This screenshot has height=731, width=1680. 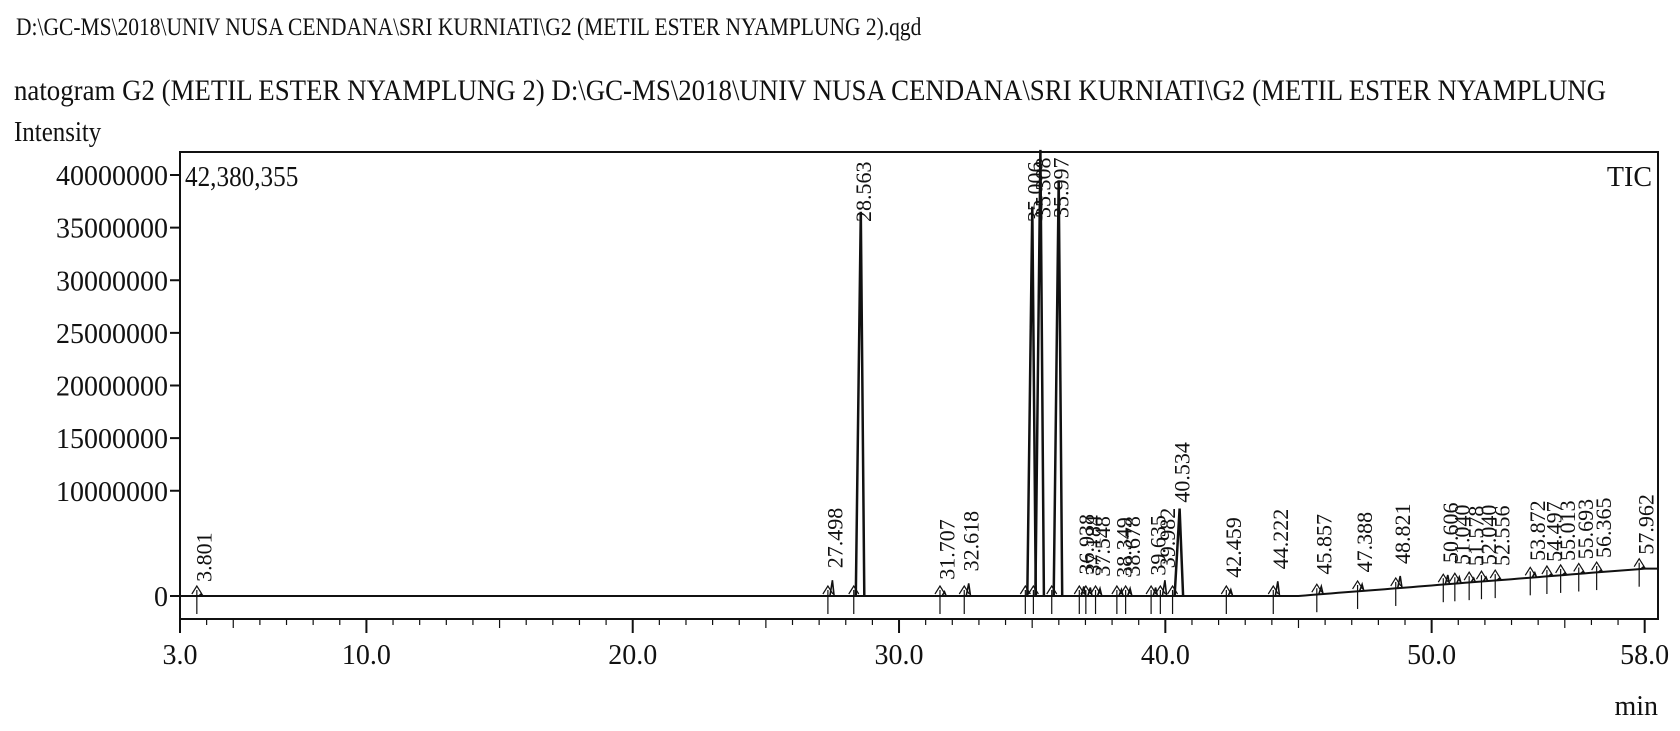 What do you see at coordinates (112, 439) in the screenshot?
I see `y-tick-label: 15000000` at bounding box center [112, 439].